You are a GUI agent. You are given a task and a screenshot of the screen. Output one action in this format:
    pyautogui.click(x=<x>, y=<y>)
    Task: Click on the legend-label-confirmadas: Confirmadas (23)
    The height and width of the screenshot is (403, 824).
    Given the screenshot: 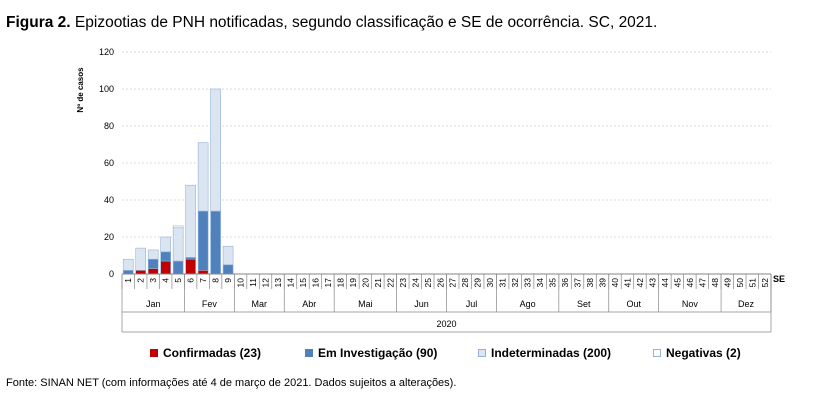 What is the action you would take?
    pyautogui.click(x=212, y=353)
    